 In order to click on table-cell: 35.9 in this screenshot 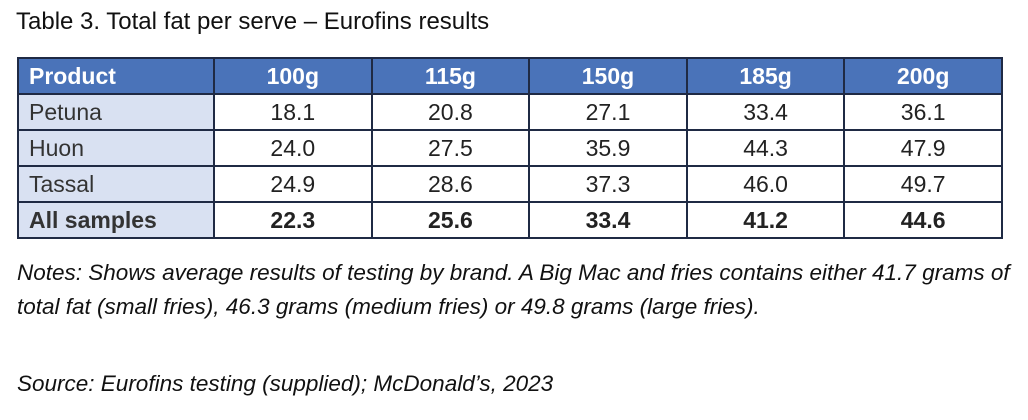, I will do `click(608, 148)`.